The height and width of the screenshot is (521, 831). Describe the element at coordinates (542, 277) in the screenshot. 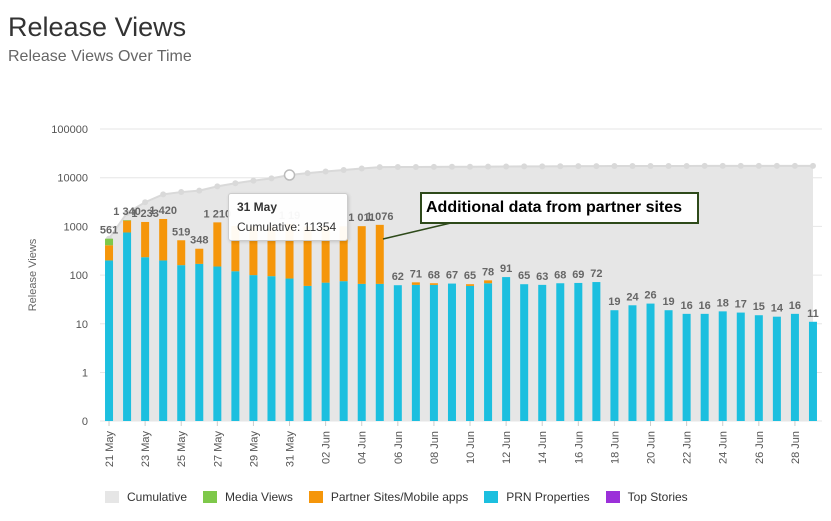

I see `data-label: 63` at that location.